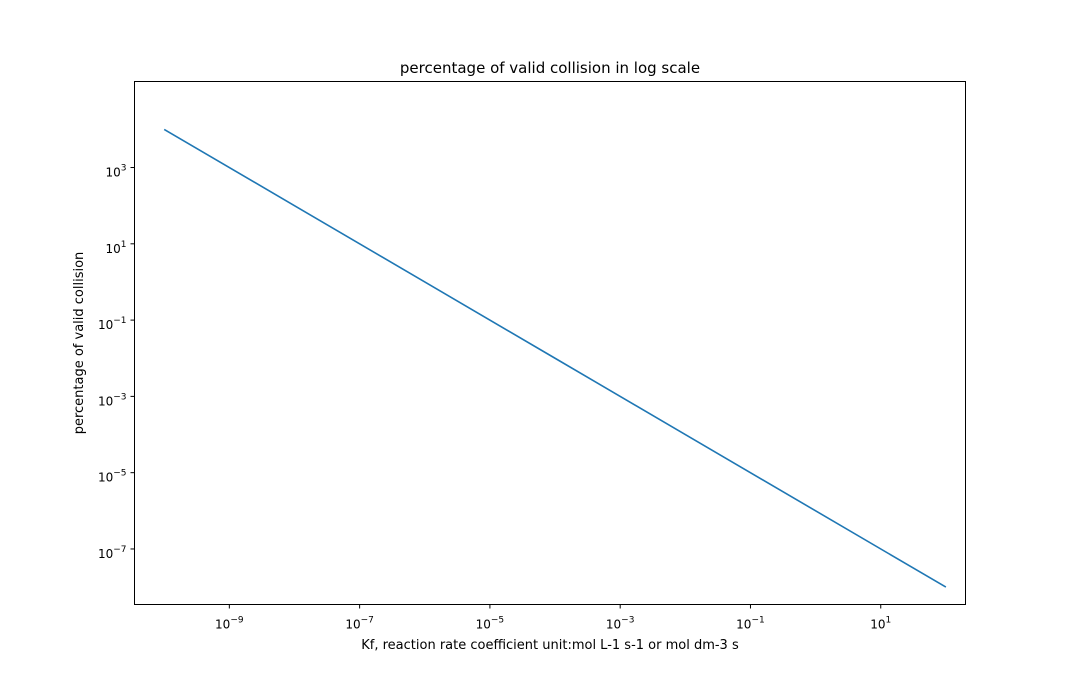 The height and width of the screenshot is (679, 1073). Describe the element at coordinates (750, 624) in the screenshot. I see `x-tick-label: 10⁻¹` at that location.